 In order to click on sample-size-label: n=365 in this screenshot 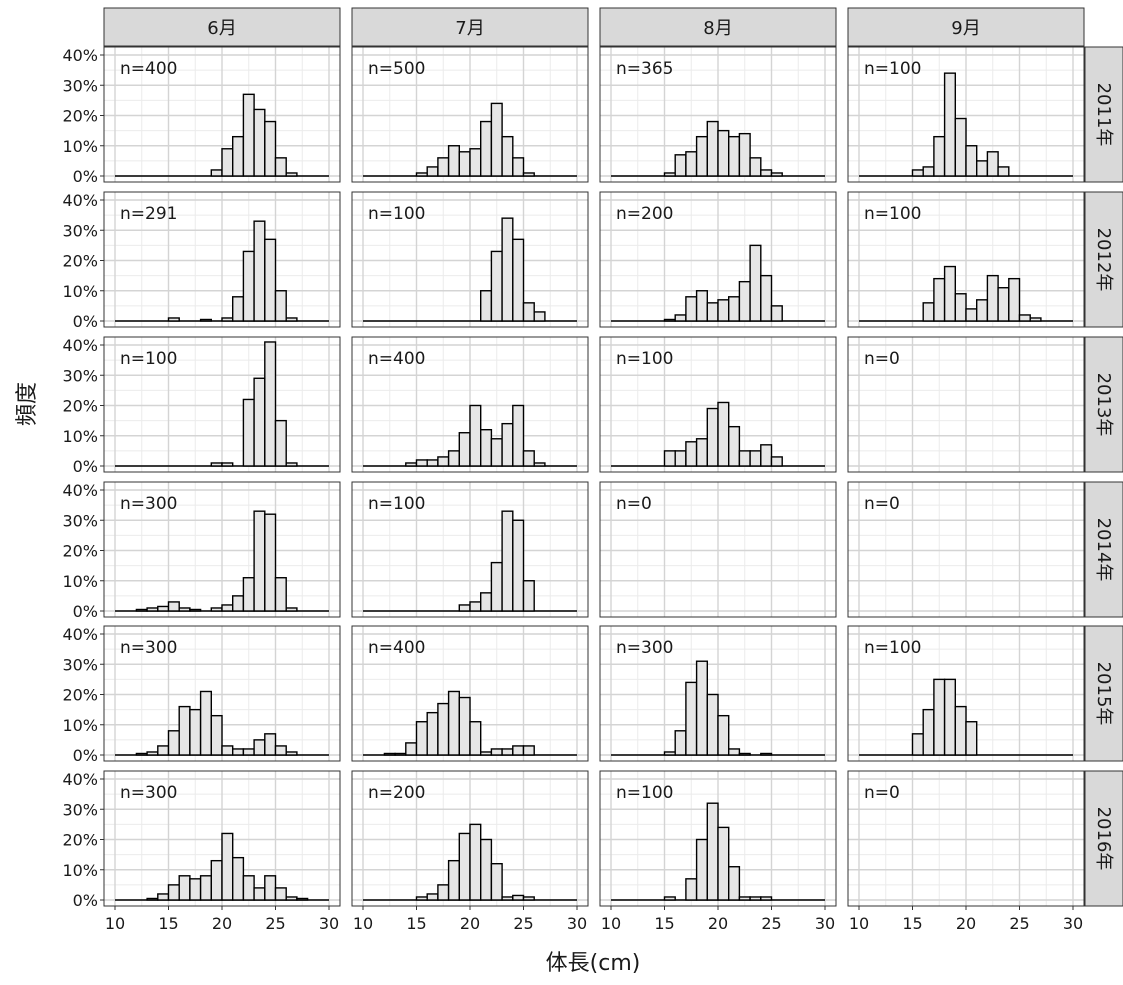, I will do `click(644, 69)`.